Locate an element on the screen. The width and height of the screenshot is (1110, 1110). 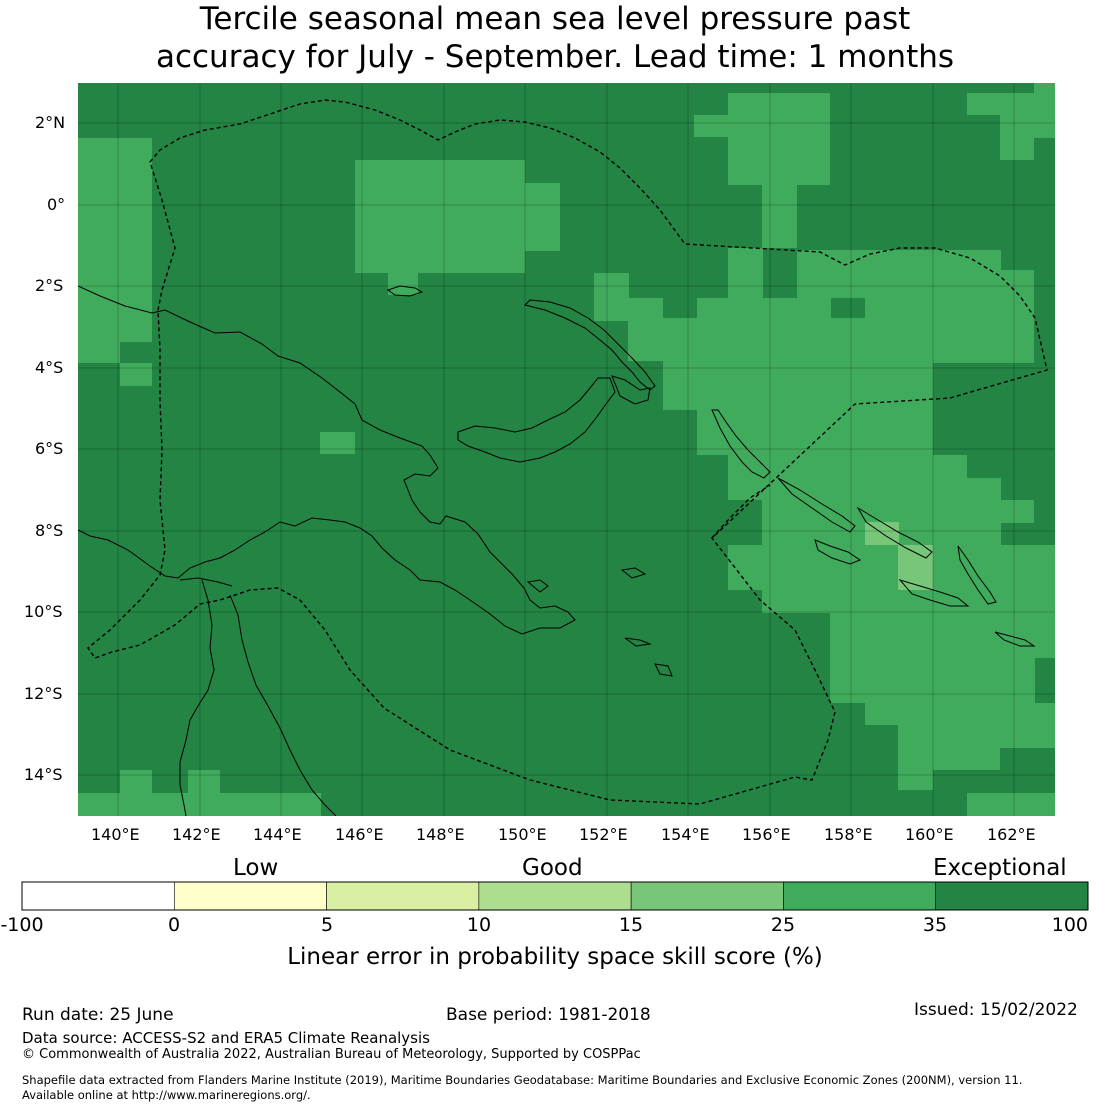
lon-label: 152°E is located at coordinates (603, 834).